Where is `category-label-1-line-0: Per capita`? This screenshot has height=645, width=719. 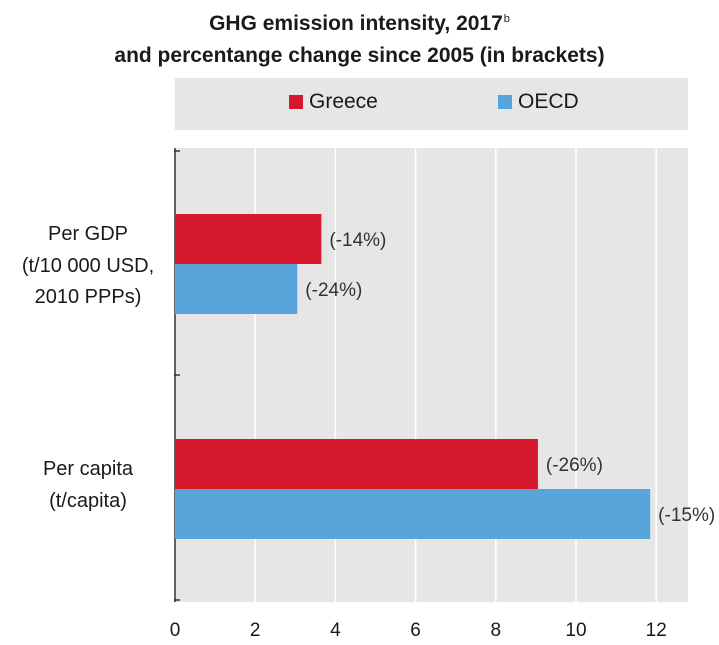
category-label-1-line-0: Per capita is located at coordinates (88, 469).